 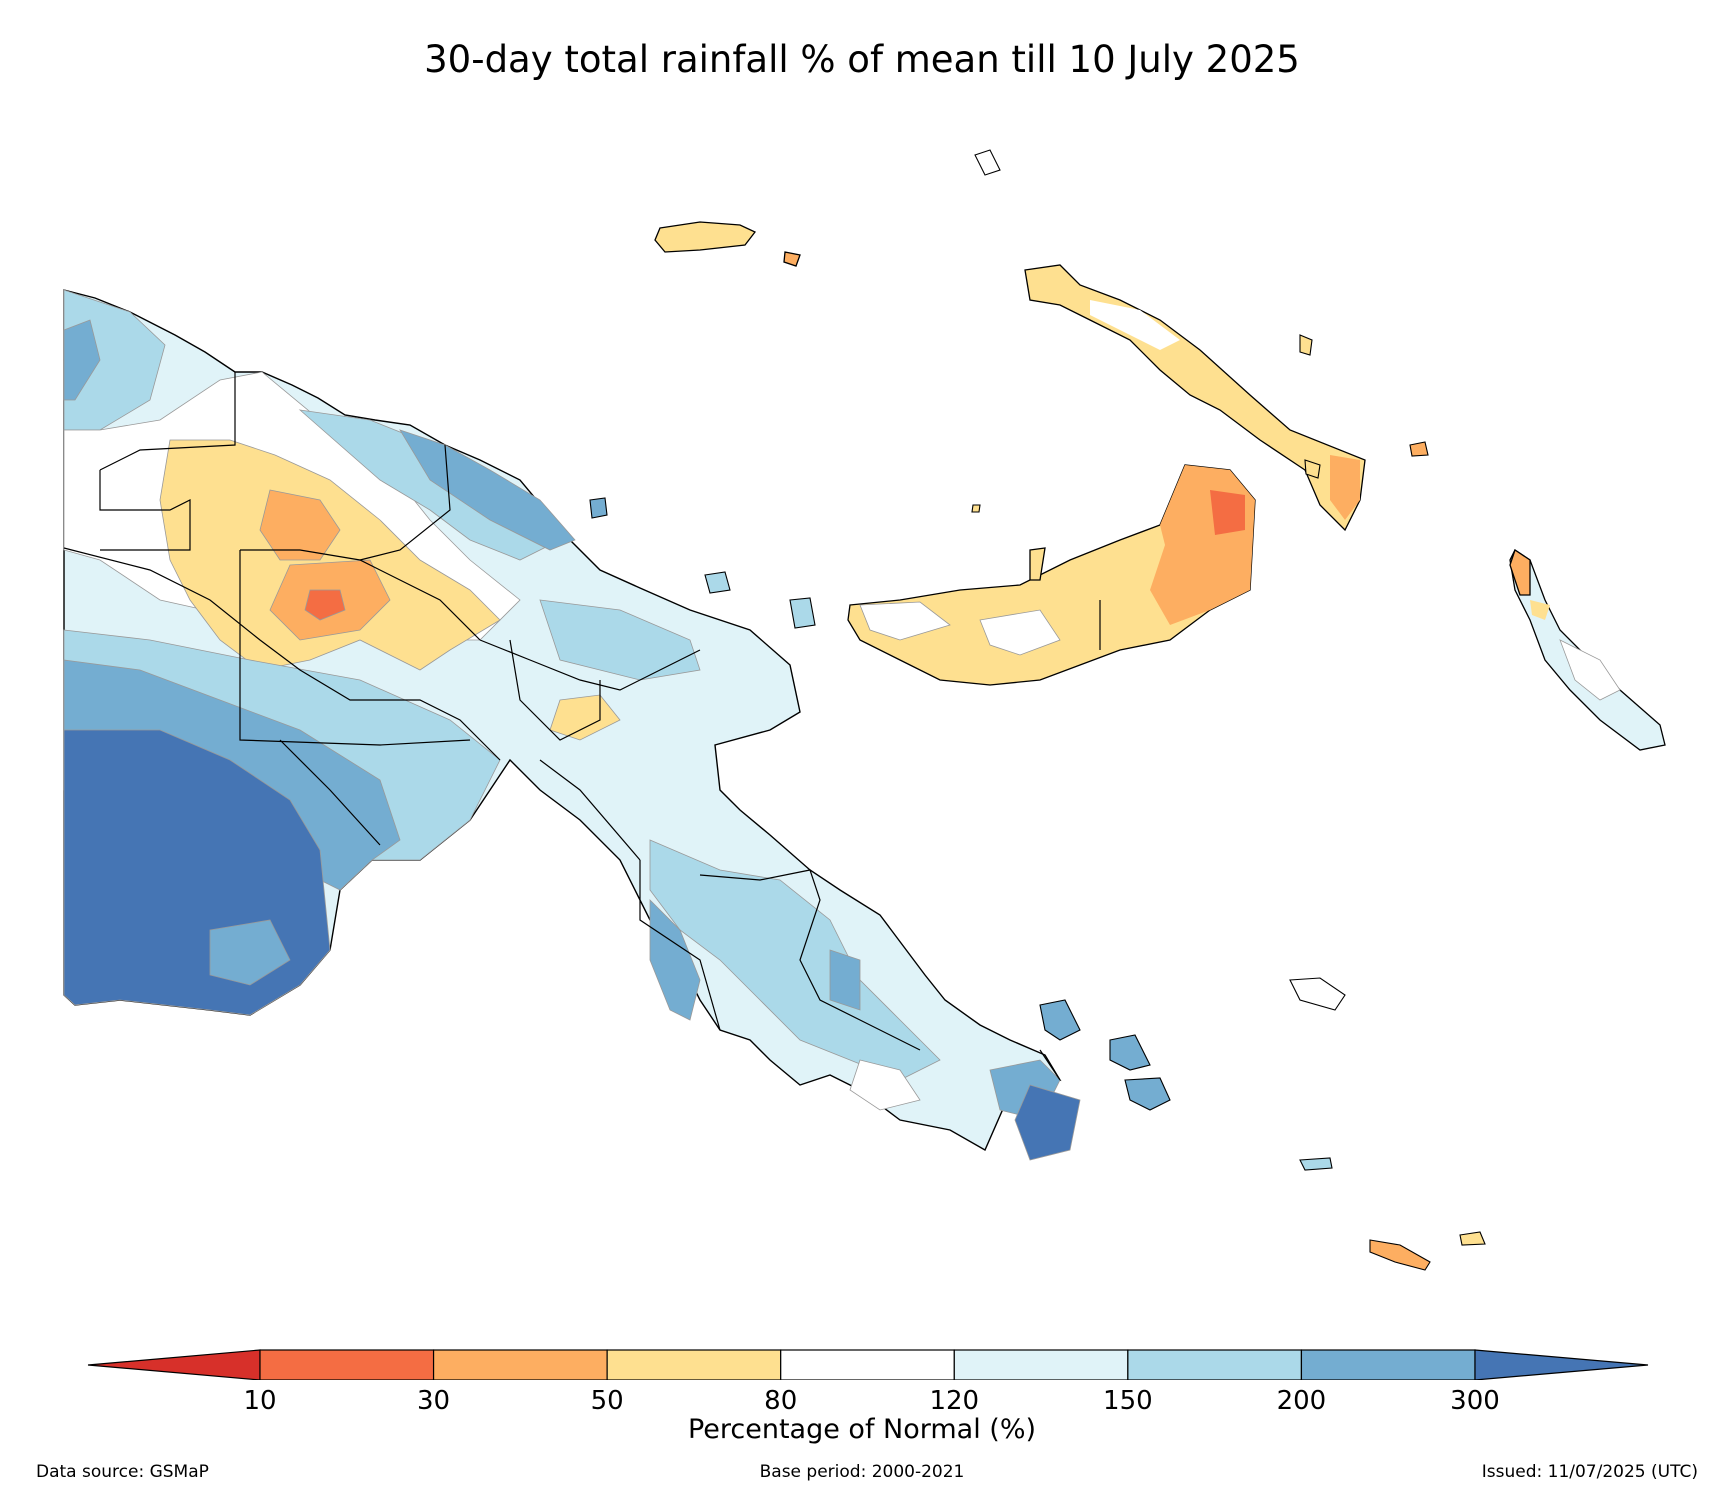 What do you see at coordinates (434, 1401) in the screenshot?
I see `colorbar-tick-label: 30` at bounding box center [434, 1401].